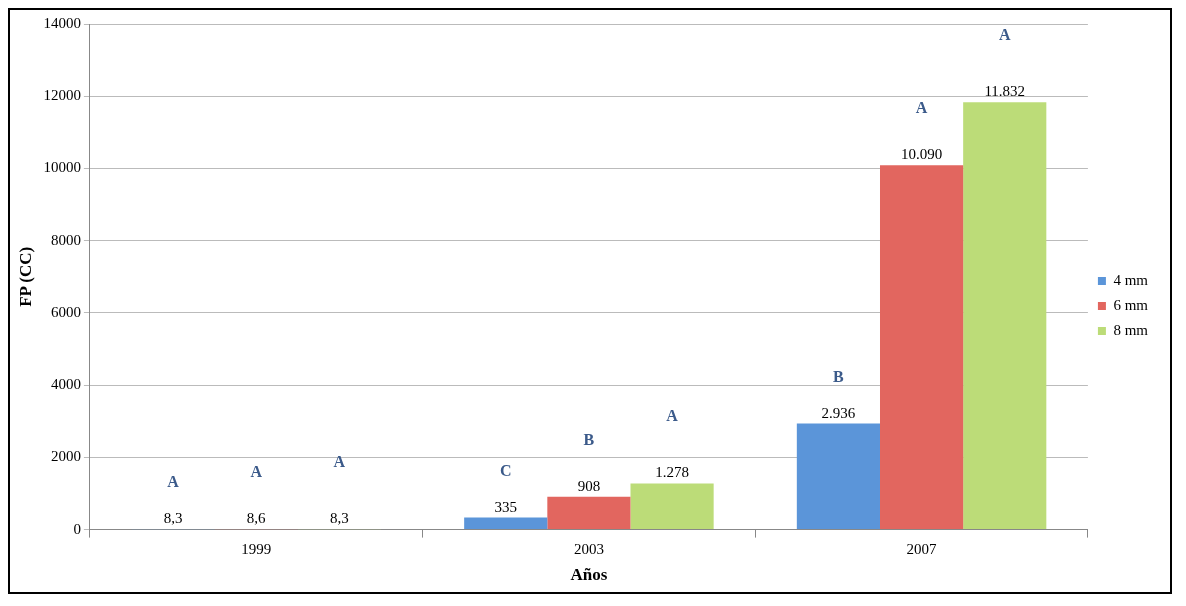  Describe the element at coordinates (589, 485) in the screenshot. I see `data-label: 908` at that location.